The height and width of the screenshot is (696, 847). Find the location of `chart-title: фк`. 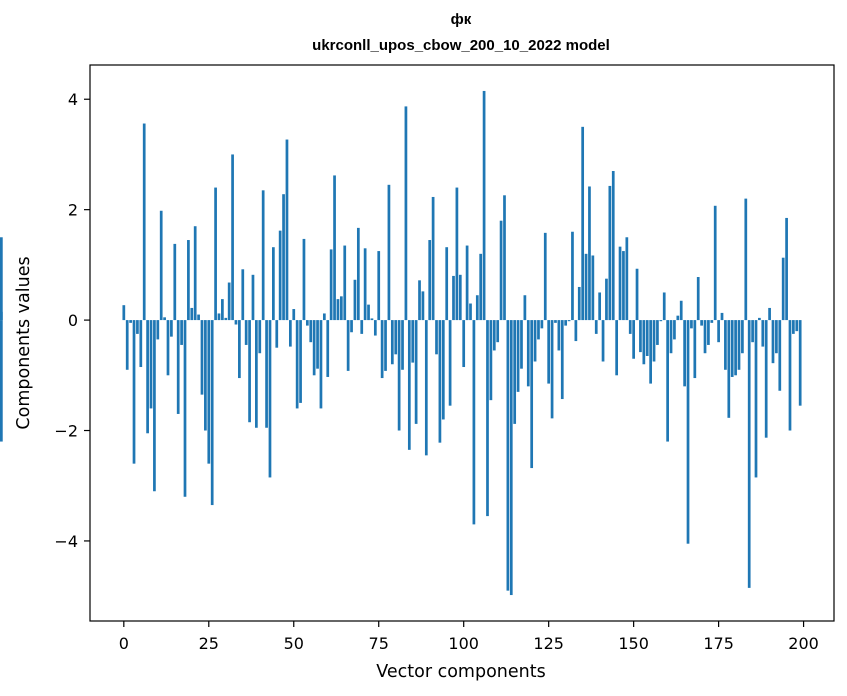

chart-title: фк is located at coordinates (461, 19).